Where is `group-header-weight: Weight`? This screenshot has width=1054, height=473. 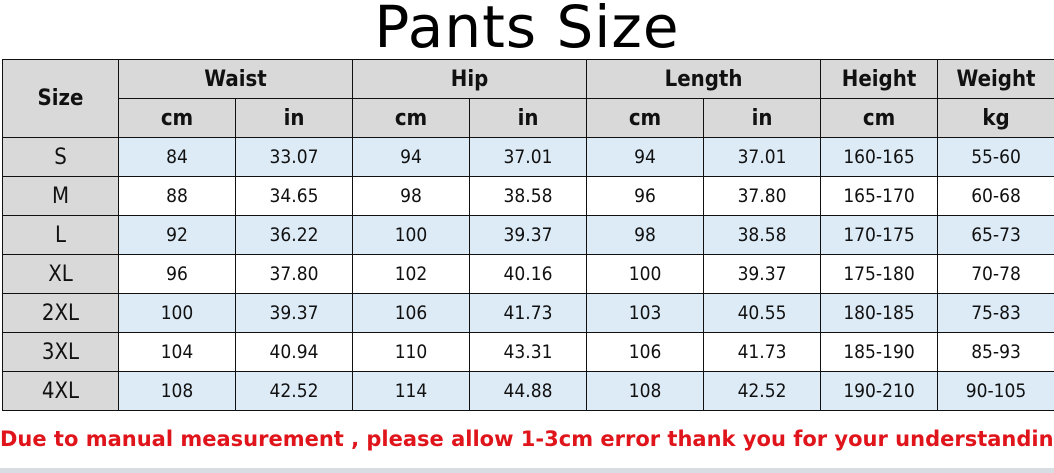
group-header-weight: Weight is located at coordinates (995, 79).